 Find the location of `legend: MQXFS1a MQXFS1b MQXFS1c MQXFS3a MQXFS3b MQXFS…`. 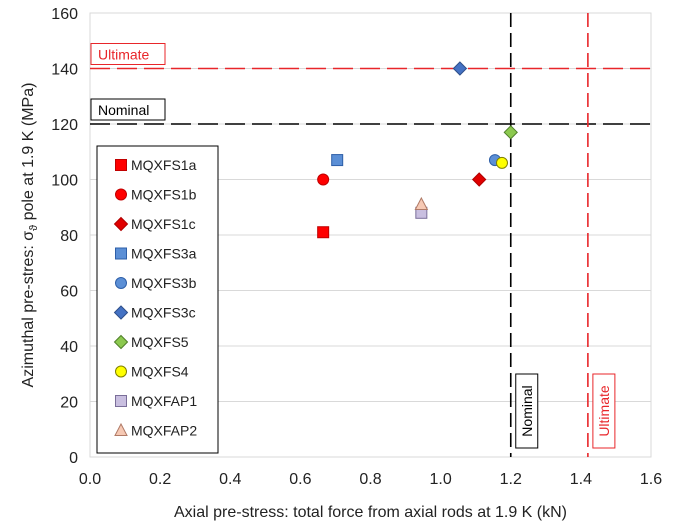

legend: MQXFS1a MQXFS1b MQXFS1c MQXFS3a MQXFS3b MQXFS… is located at coordinates (157, 299).